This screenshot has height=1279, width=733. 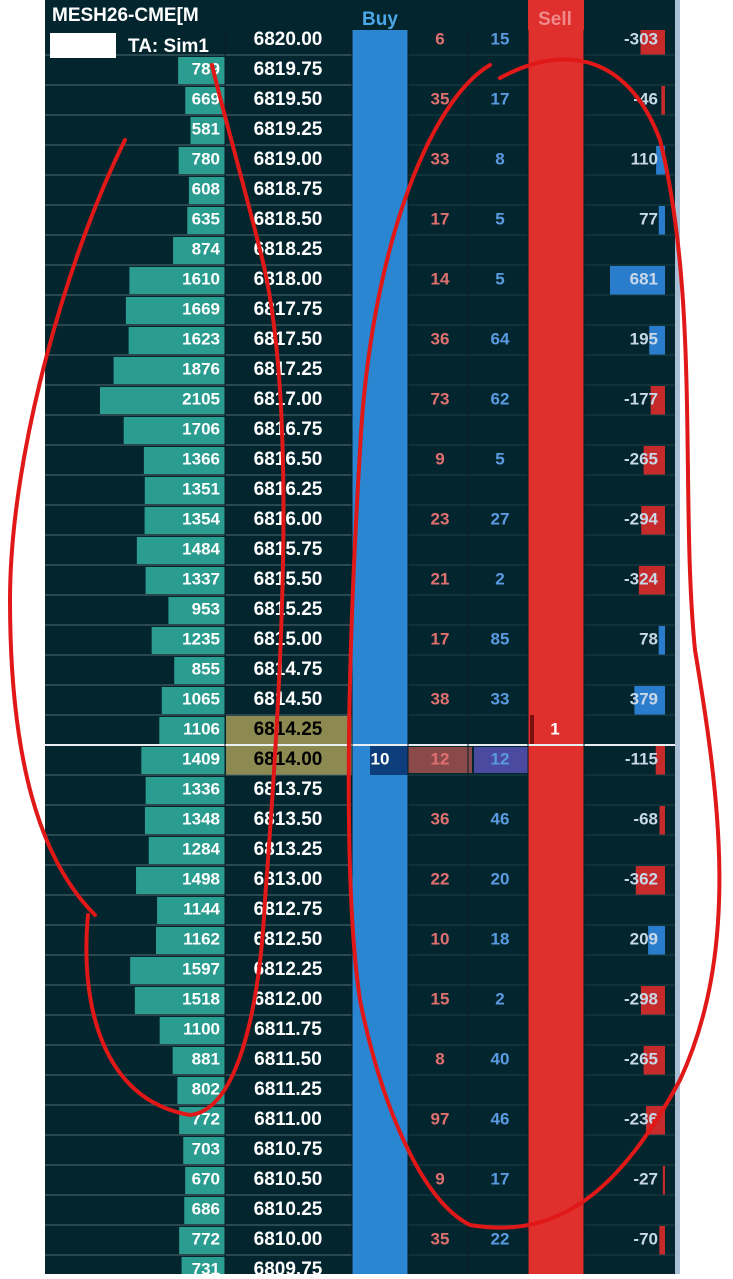 What do you see at coordinates (288, 849) in the screenshot?
I see `price: 6813.25` at bounding box center [288, 849].